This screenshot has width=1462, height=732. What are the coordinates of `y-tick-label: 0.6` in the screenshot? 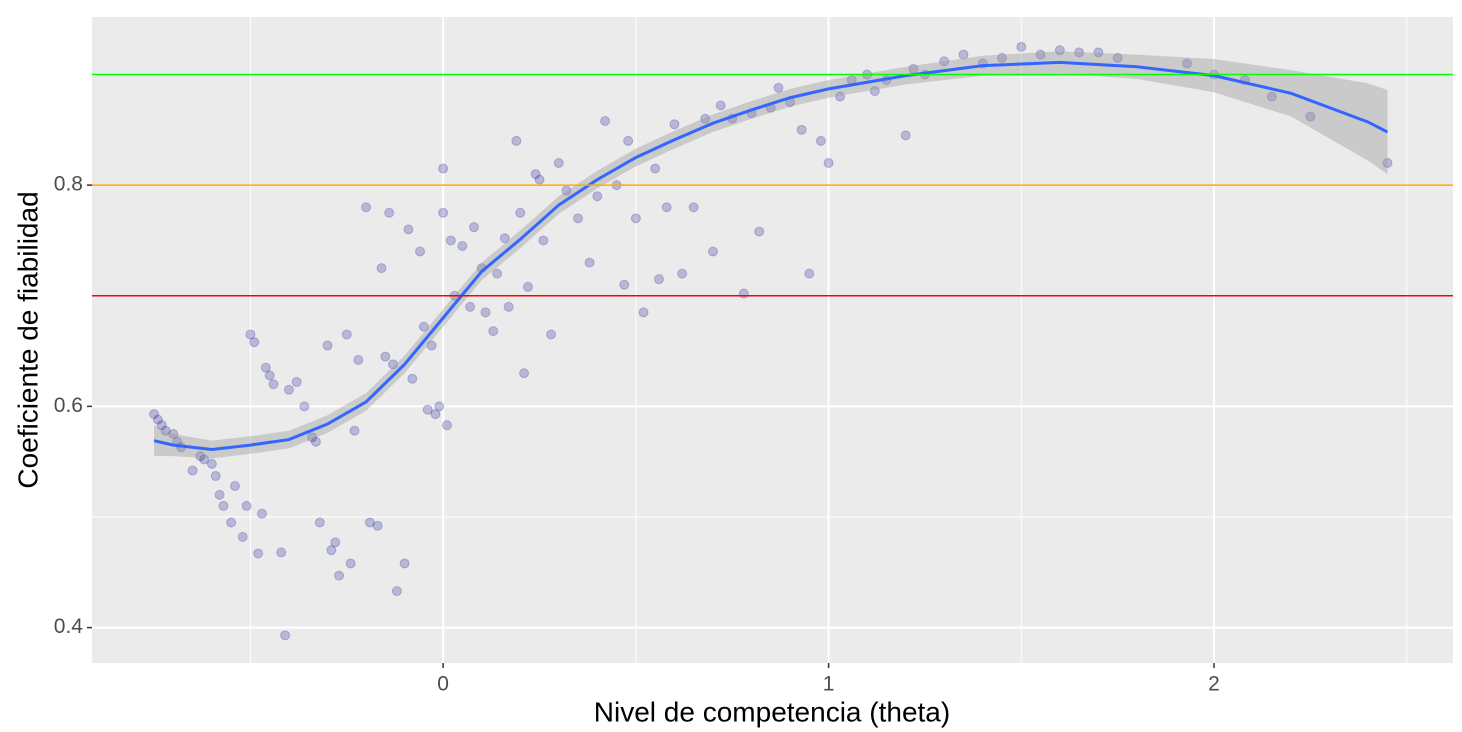 It's located at (68, 405).